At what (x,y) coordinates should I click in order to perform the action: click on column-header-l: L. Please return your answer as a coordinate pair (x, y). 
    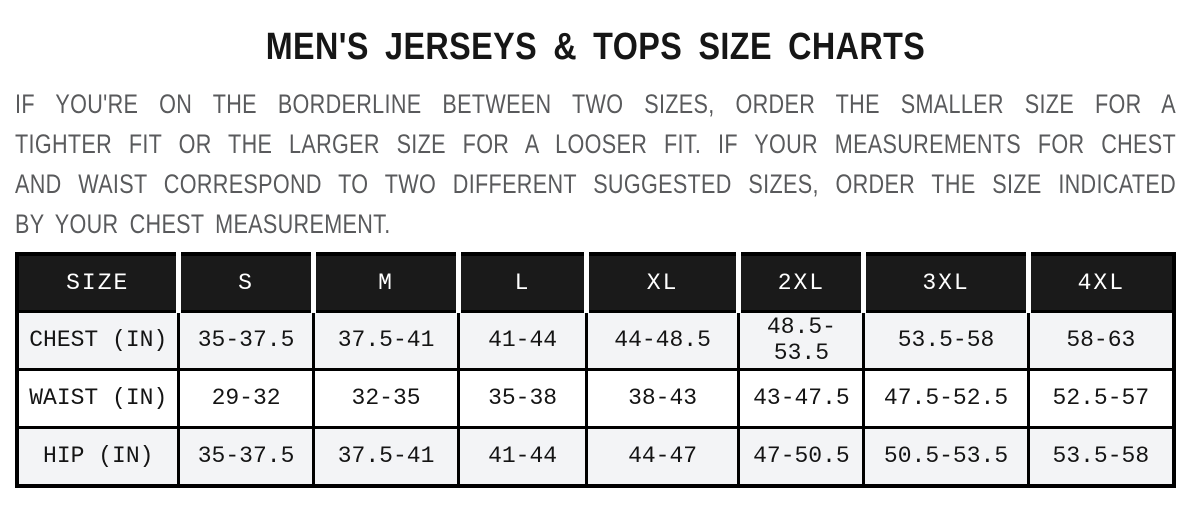
    Looking at the image, I should click on (521, 283).